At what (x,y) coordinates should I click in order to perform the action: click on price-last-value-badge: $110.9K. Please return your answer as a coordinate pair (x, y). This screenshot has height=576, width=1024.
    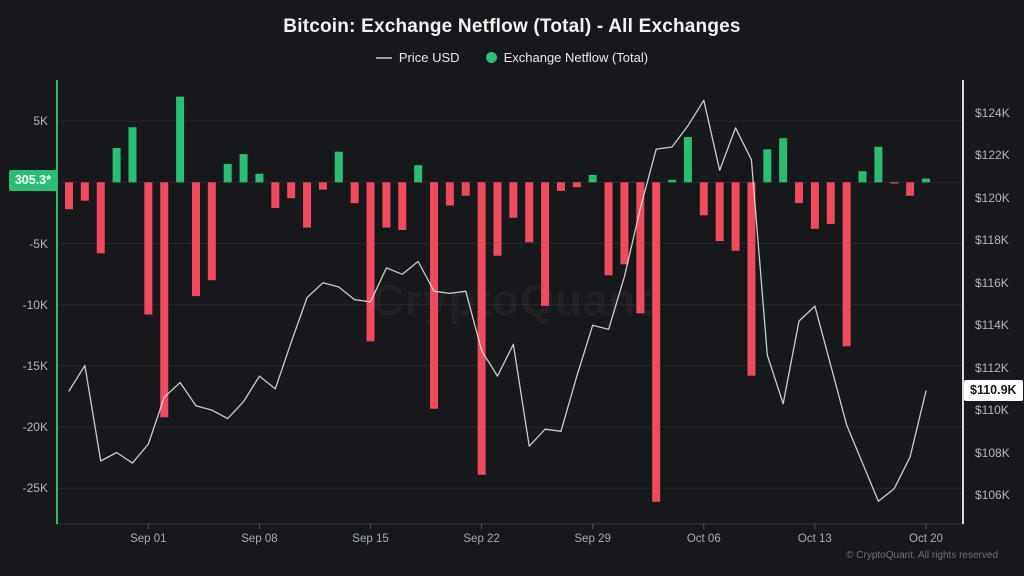
    Looking at the image, I should click on (993, 390).